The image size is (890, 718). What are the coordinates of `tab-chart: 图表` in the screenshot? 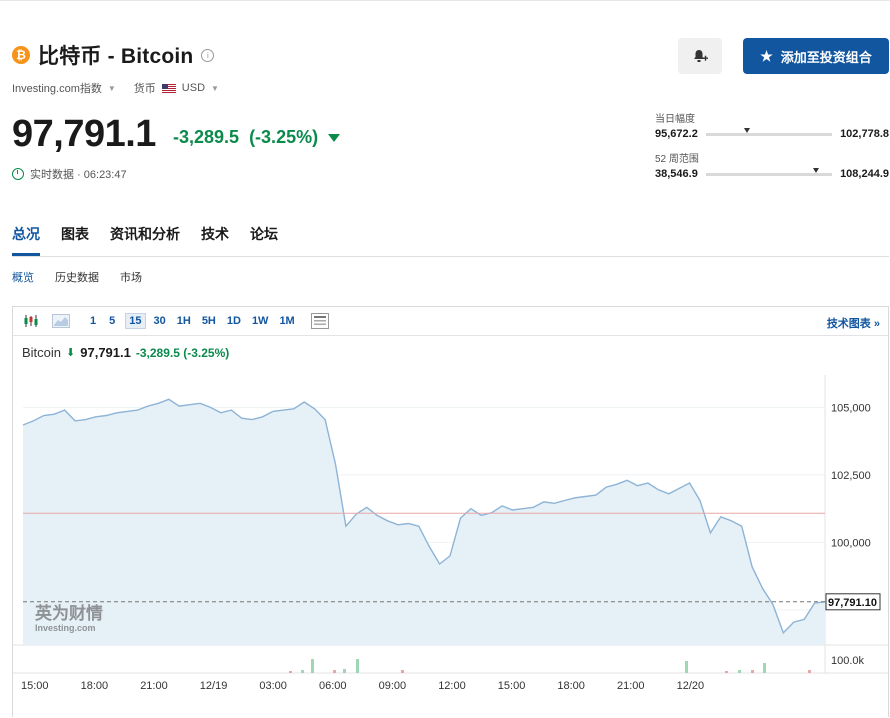 It's located at (75, 234).